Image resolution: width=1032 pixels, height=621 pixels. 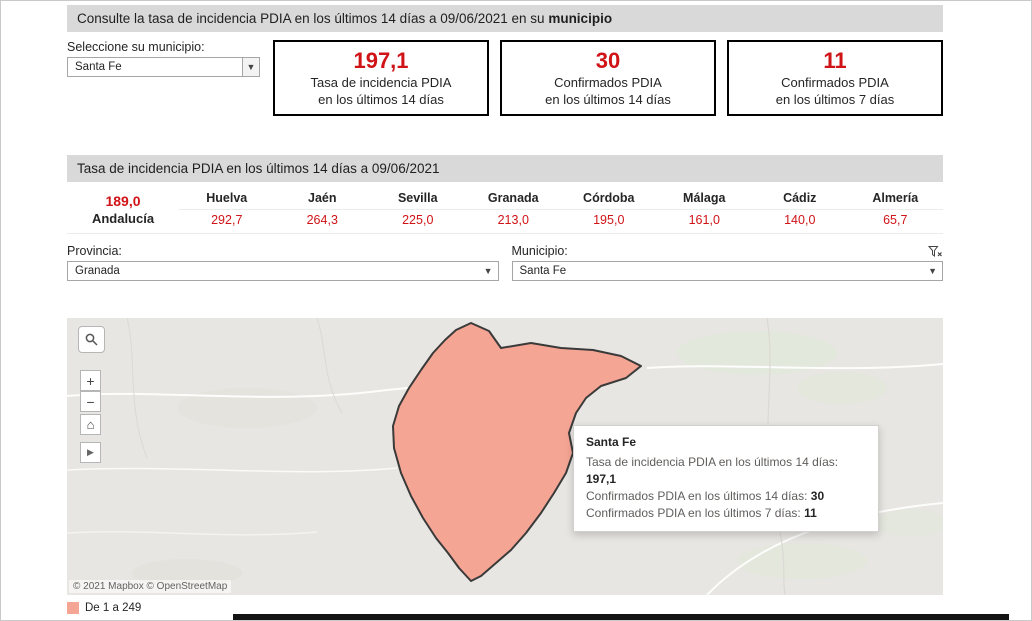 I want to click on province-name: Málaga, so click(x=704, y=199).